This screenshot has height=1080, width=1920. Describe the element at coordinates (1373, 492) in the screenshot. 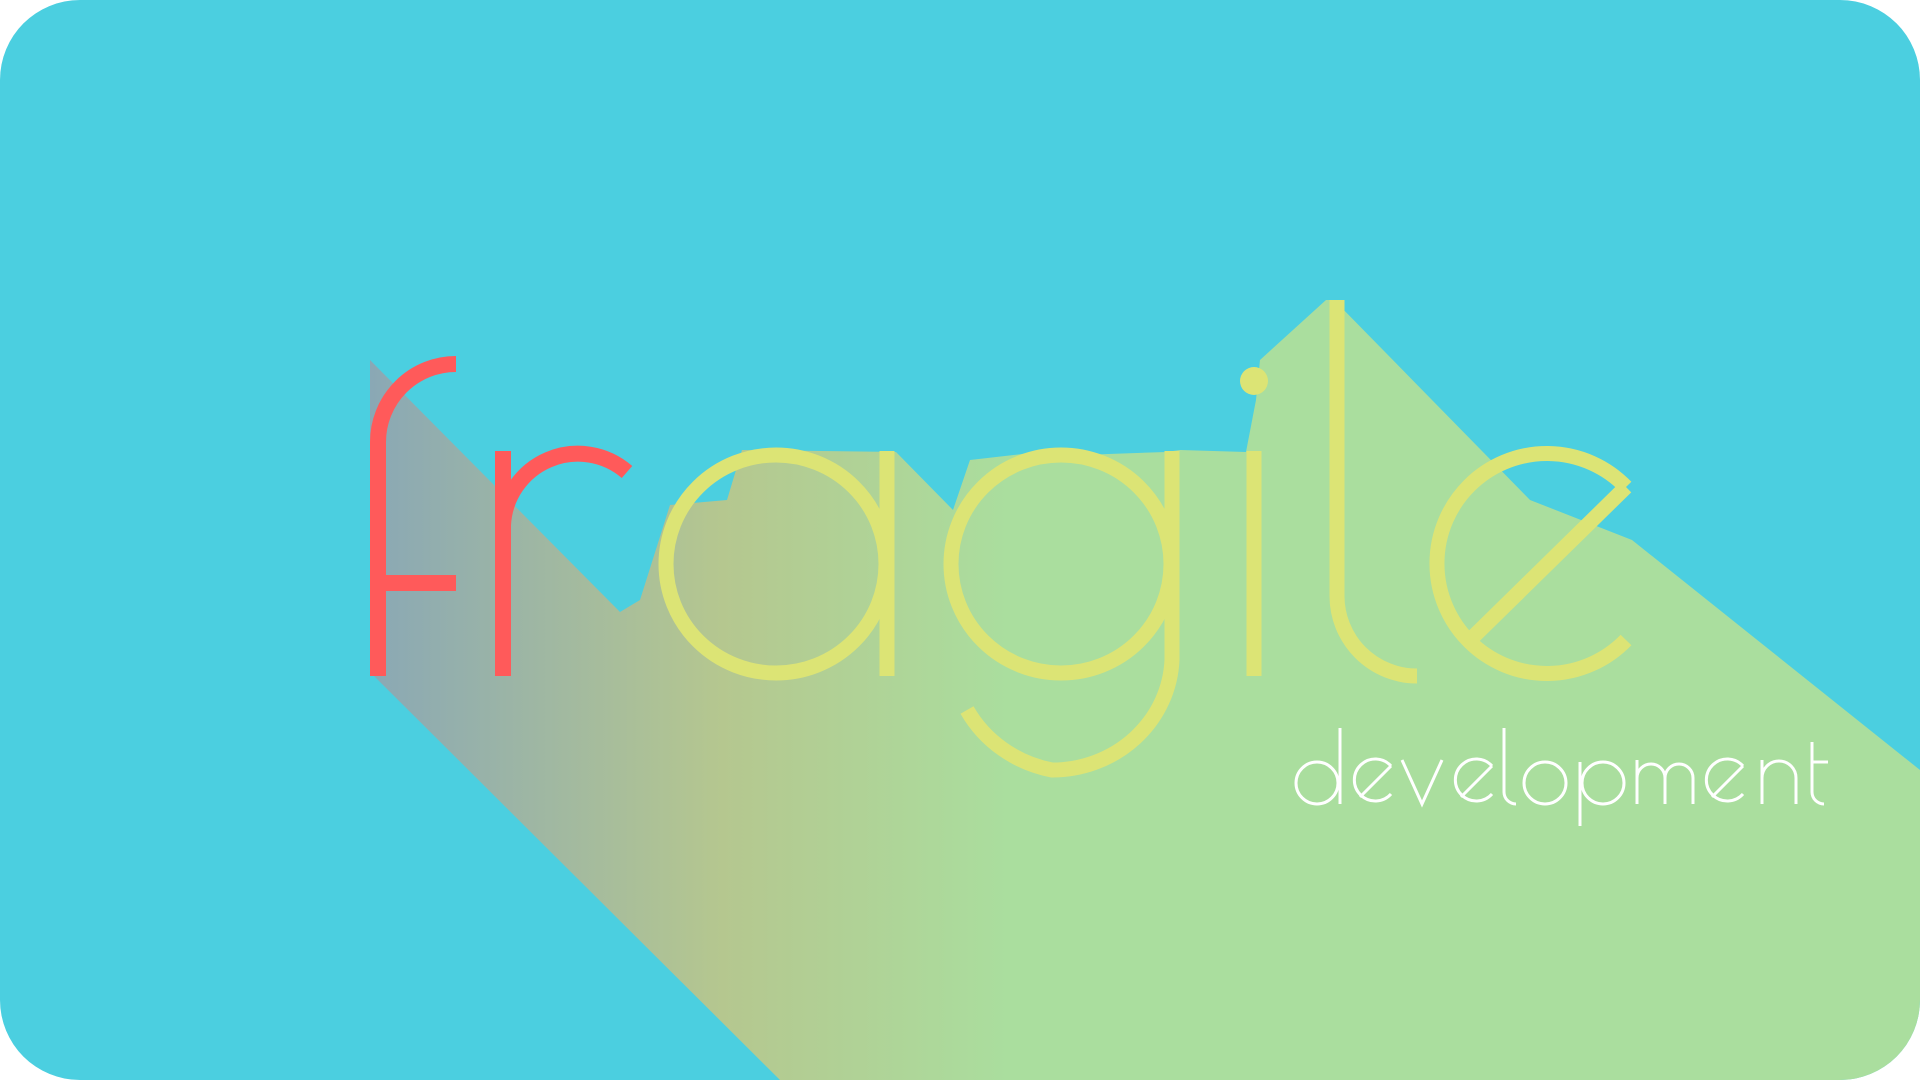

I see `letter-l` at that location.